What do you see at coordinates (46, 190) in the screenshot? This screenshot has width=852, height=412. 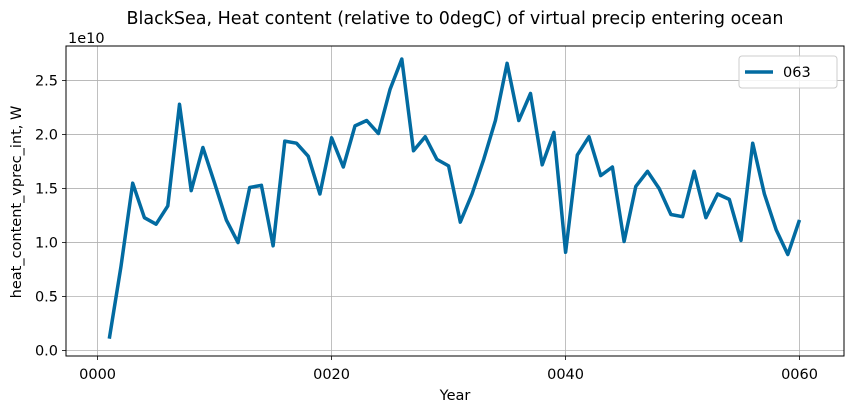 I see `y-tick-label: 1.5` at bounding box center [46, 190].